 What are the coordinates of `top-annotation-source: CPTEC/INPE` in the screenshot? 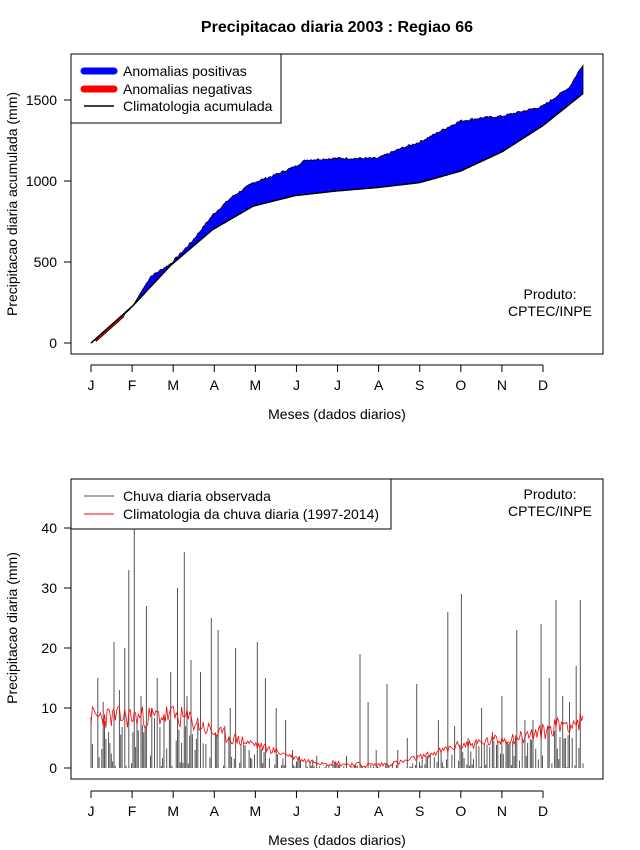 It's located at (550, 311).